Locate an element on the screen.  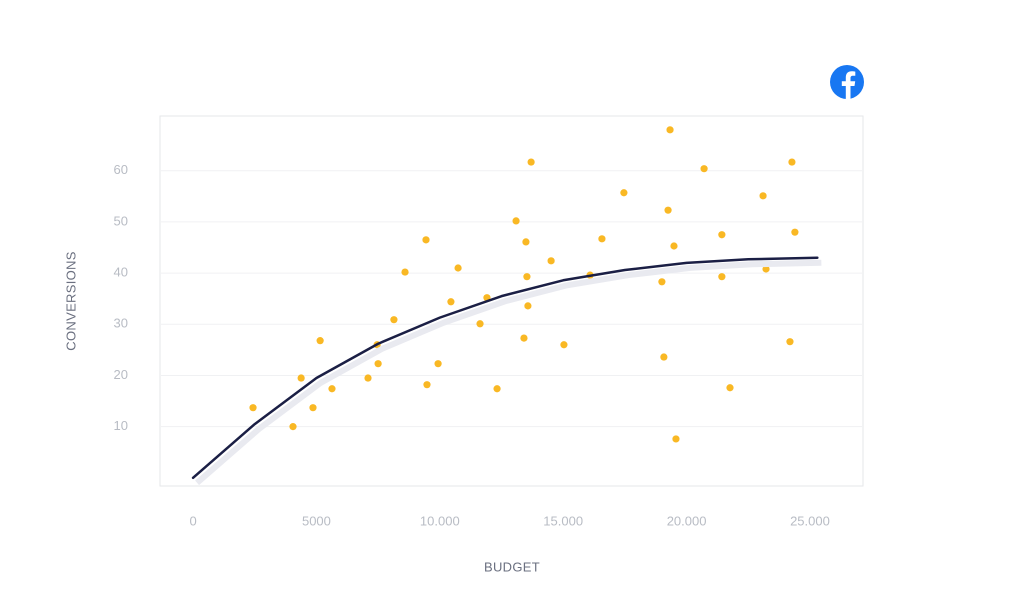
x-axis-title: BUDGET is located at coordinates (512, 566).